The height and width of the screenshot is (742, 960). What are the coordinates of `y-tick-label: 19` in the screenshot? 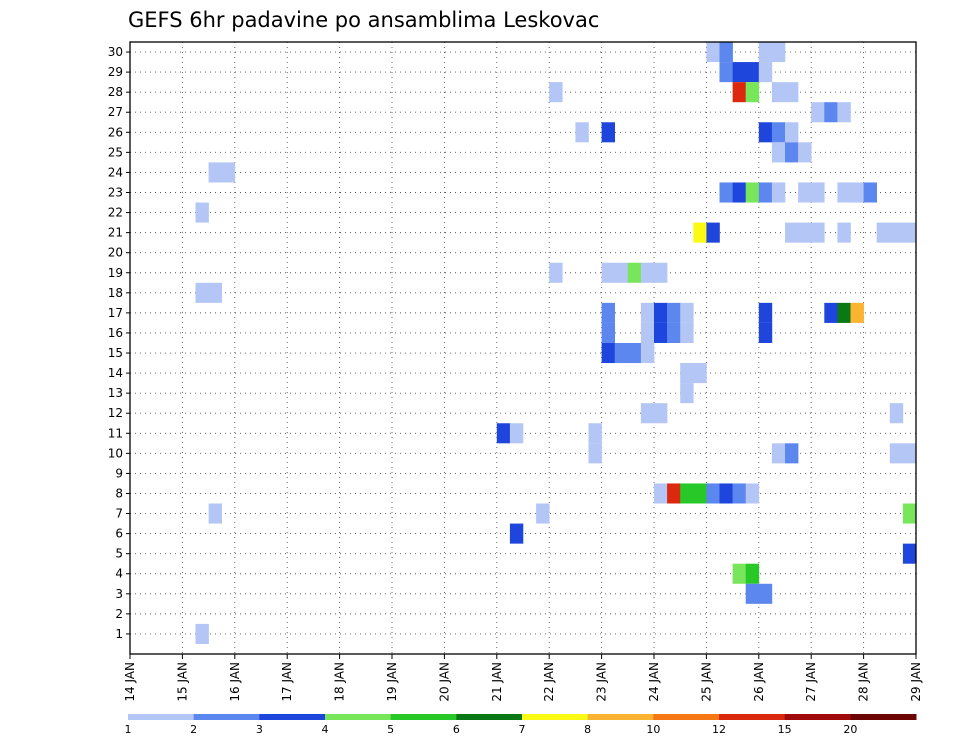 It's located at (115, 273).